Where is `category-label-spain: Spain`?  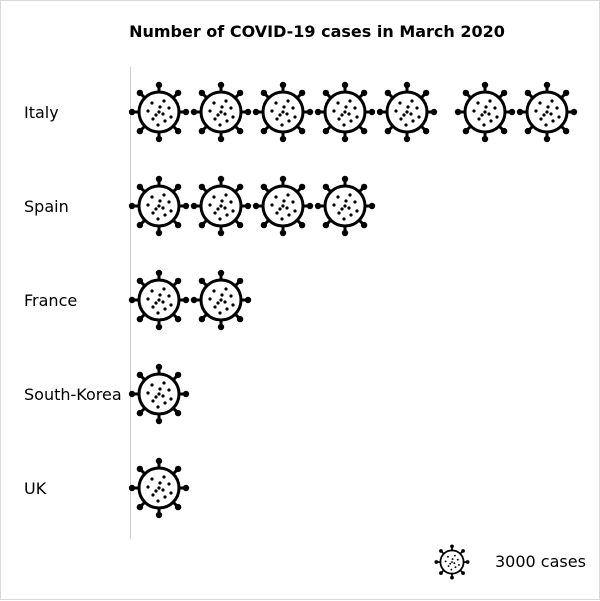
category-label-spain: Spain is located at coordinates (46, 206).